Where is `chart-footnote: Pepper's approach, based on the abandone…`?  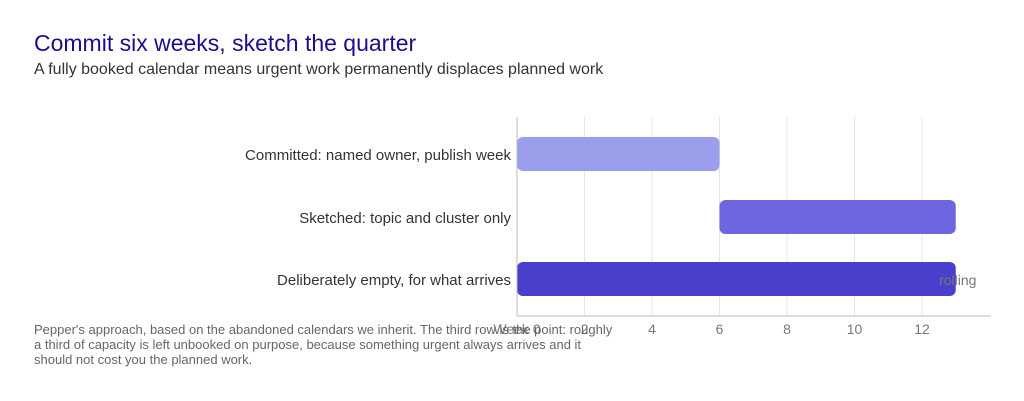
chart-footnote: Pepper's approach, based on the abandone… is located at coordinates (323, 344).